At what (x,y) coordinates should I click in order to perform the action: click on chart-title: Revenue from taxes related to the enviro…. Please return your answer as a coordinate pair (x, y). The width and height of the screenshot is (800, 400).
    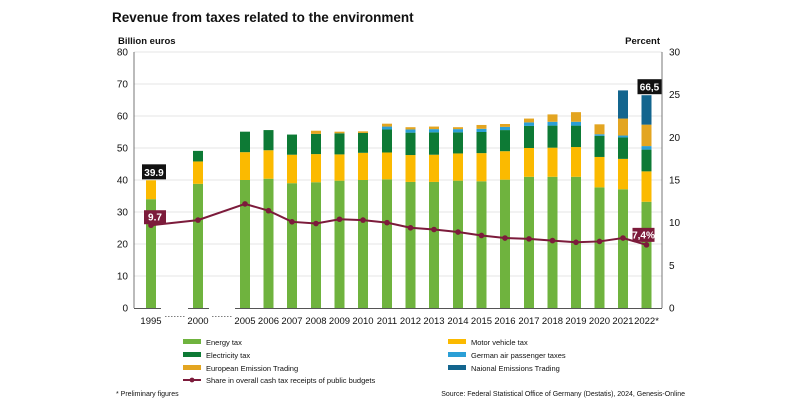
    Looking at the image, I should click on (263, 17).